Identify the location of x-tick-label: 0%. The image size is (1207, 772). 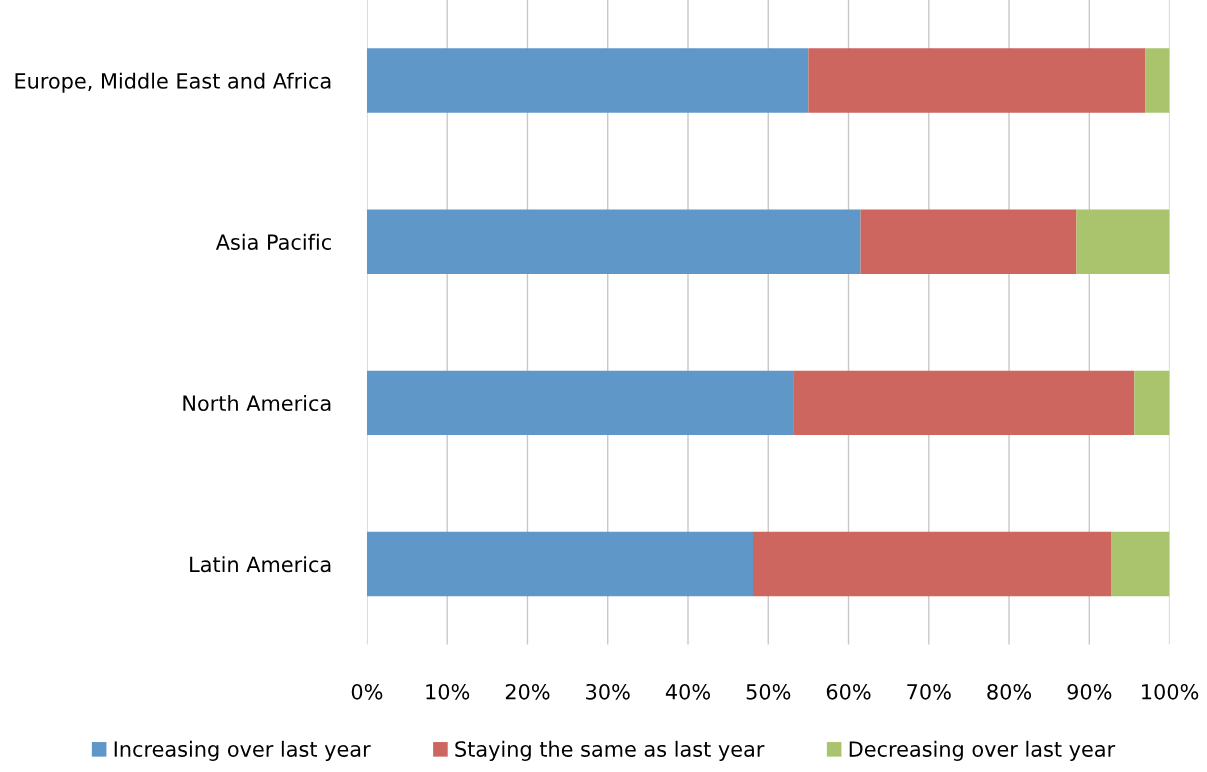
(367, 691).